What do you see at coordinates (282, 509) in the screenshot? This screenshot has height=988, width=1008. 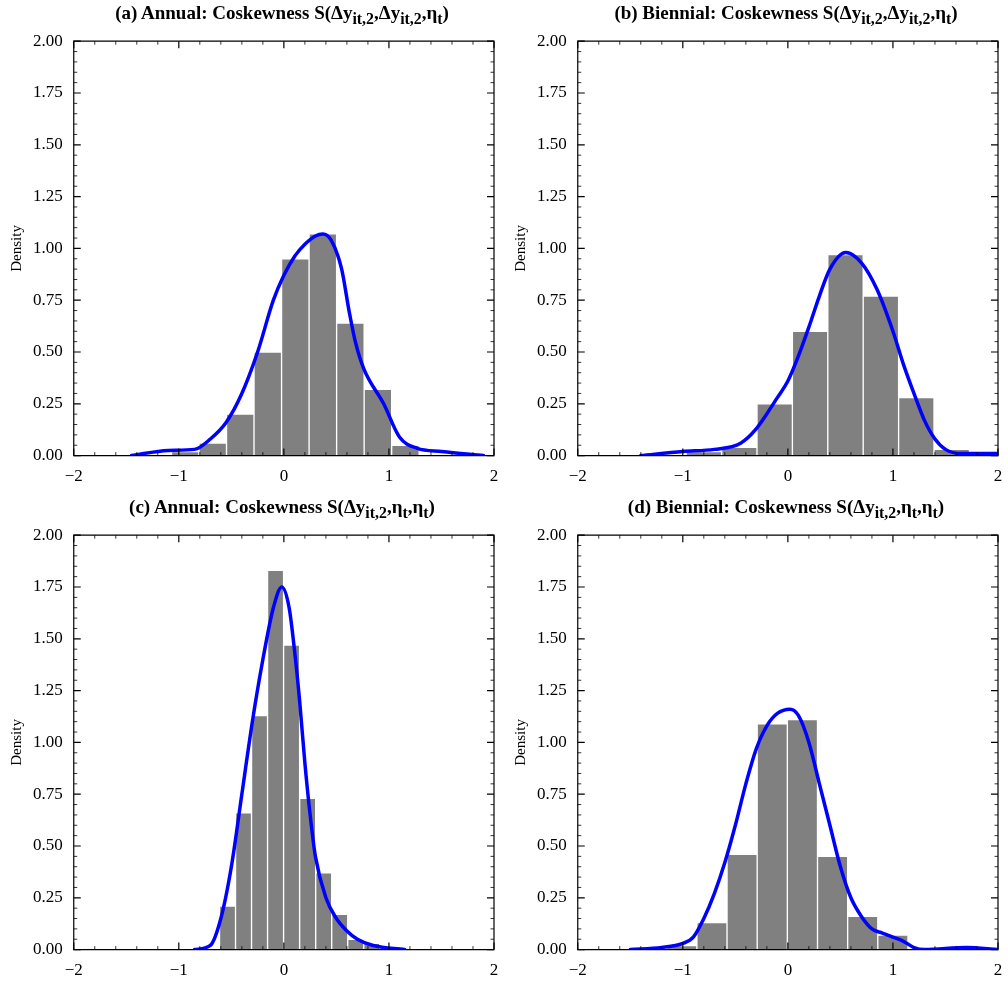 I see `chart-title: (c) Annual: Coskewness S(Δy$_{it,2}$,η$_{t}$,η$_{t}$)` at bounding box center [282, 509].